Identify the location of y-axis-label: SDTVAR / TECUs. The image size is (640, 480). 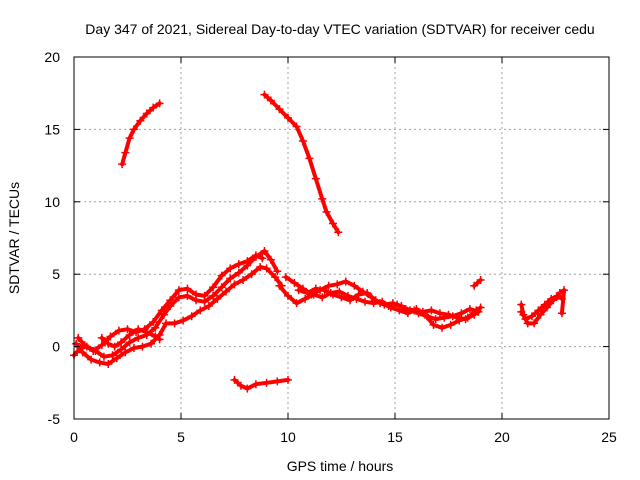
(14, 238).